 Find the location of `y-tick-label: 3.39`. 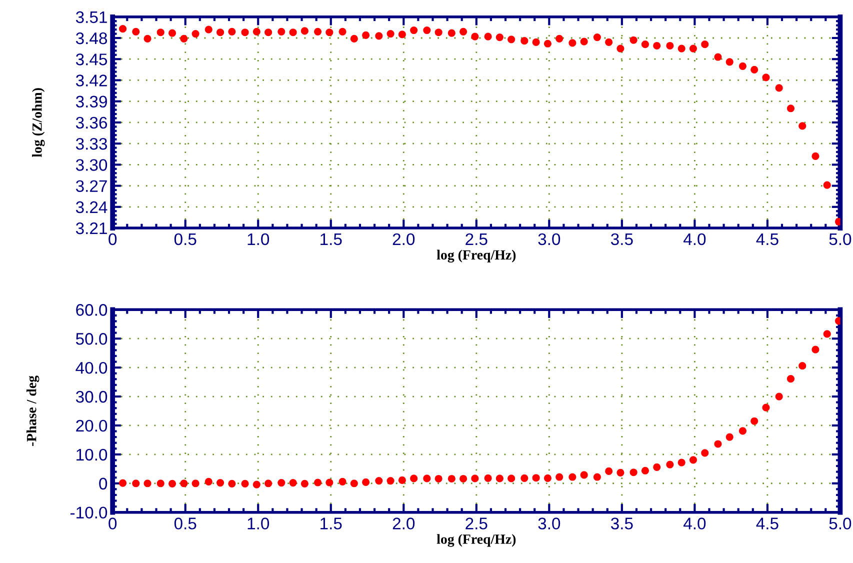

y-tick-label: 3.39 is located at coordinates (91, 102).